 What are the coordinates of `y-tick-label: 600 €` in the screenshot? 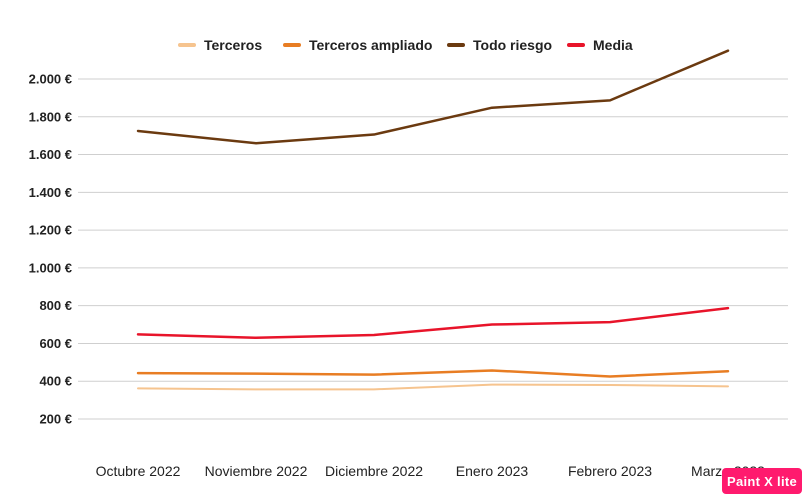 It's located at (55, 343).